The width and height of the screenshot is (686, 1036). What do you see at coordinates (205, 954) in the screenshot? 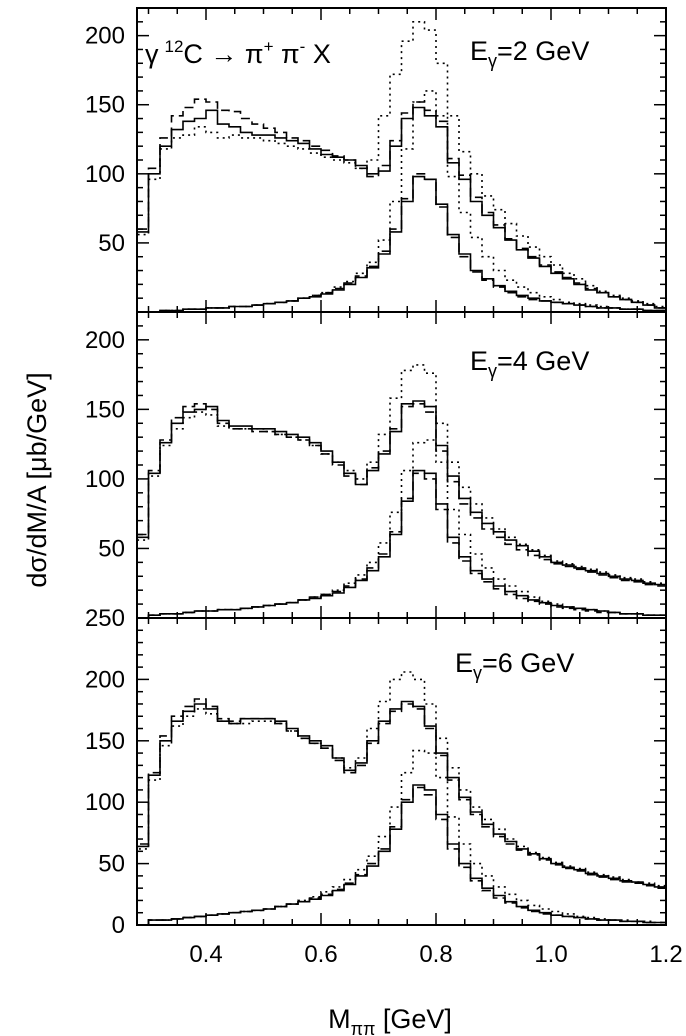
I see `x-tick-label: 0.4` at bounding box center [205, 954].